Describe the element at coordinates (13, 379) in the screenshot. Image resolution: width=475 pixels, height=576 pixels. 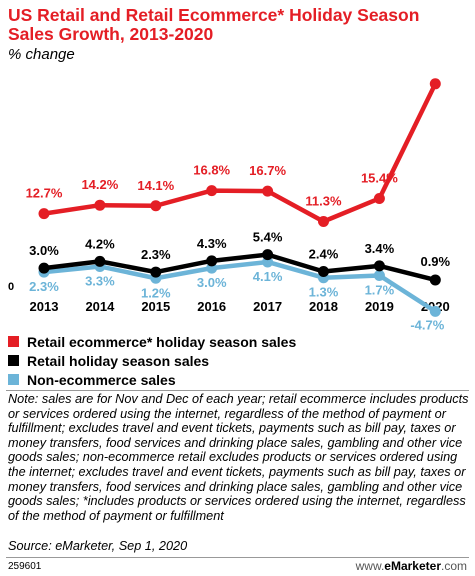
I see `legend-swatch-blue` at that location.